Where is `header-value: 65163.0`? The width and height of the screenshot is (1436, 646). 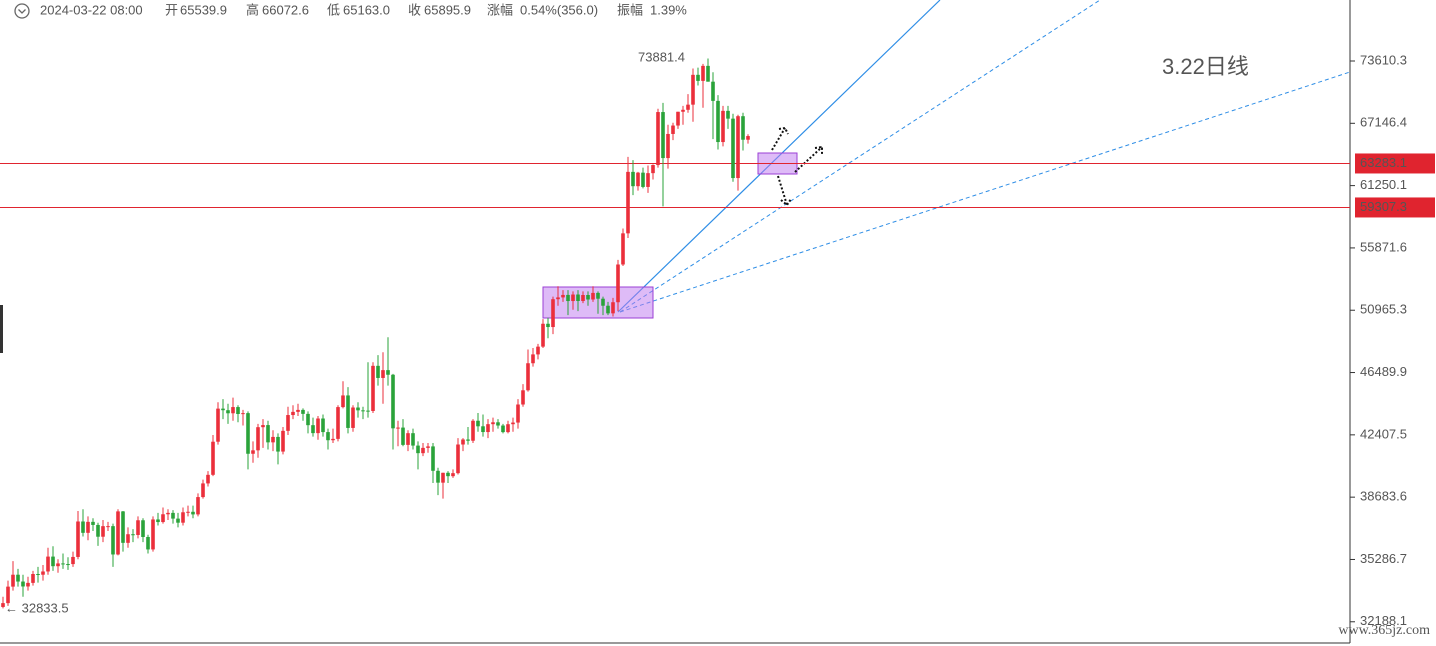 header-value: 65163.0 is located at coordinates (366, 9).